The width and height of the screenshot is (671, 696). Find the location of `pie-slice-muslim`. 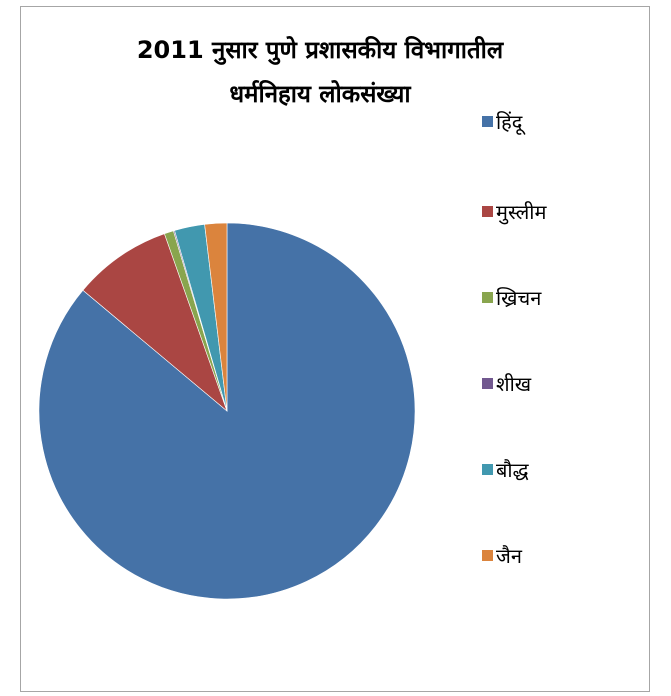

pie-slice-muslim is located at coordinates (155, 322).